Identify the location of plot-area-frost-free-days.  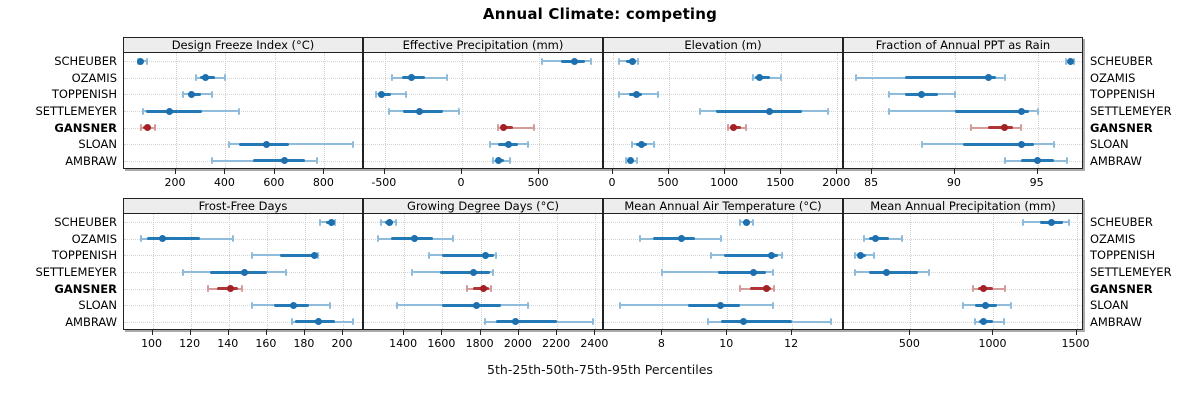
(243, 272).